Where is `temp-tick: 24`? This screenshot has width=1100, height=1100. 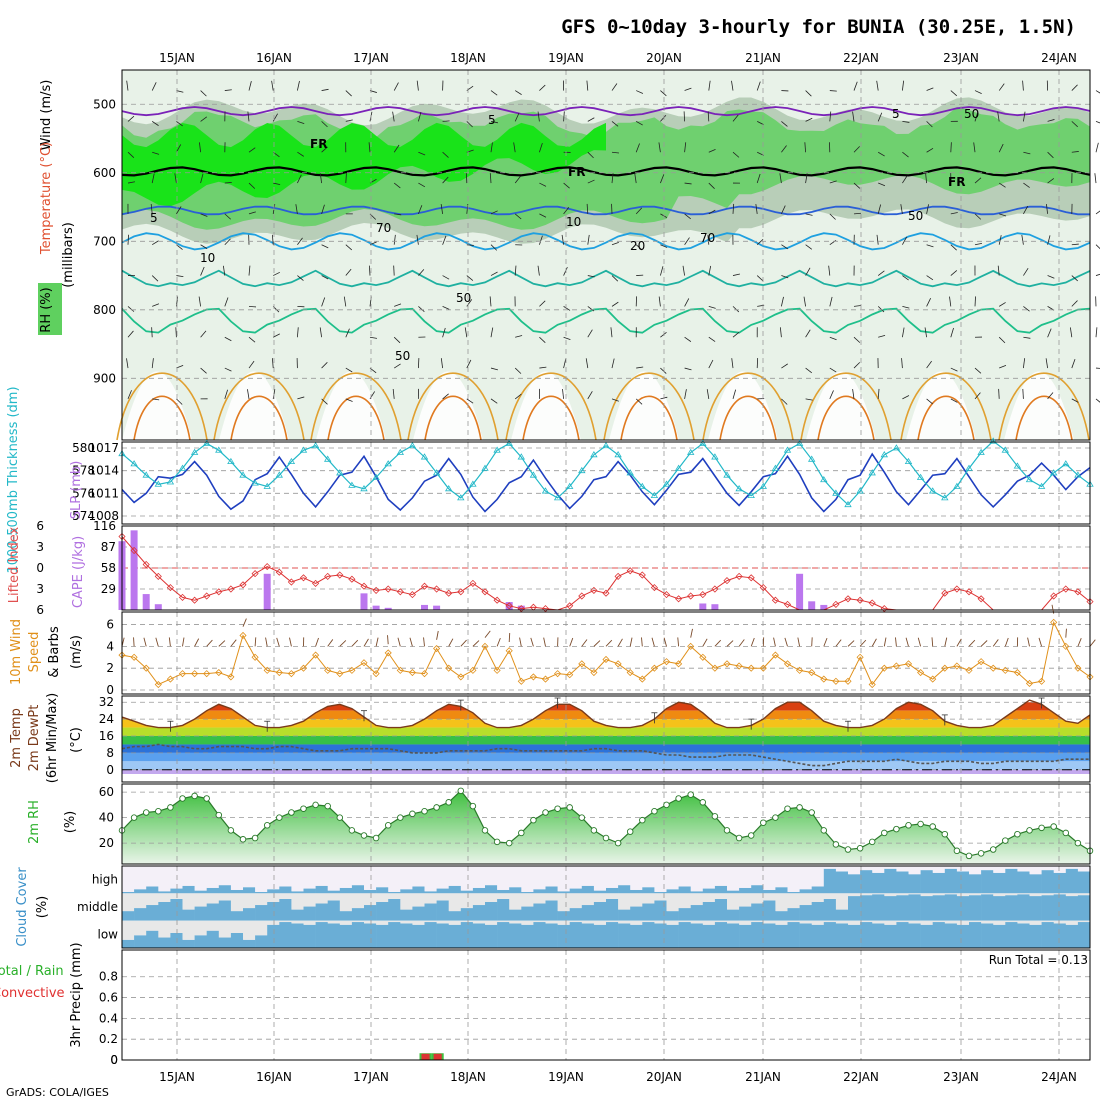 temp-tick: 24 is located at coordinates (106, 719).